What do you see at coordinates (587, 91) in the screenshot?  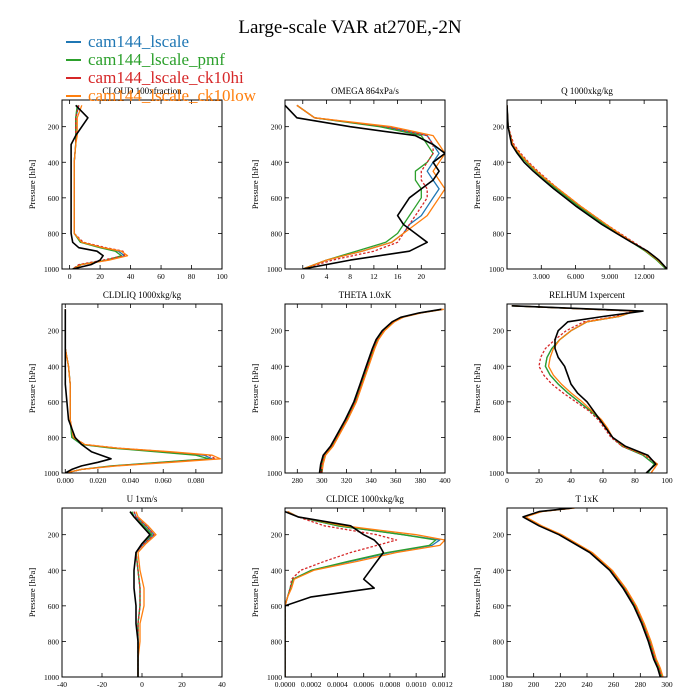 I see `panel-title: Q 1000xkg/kg` at bounding box center [587, 91].